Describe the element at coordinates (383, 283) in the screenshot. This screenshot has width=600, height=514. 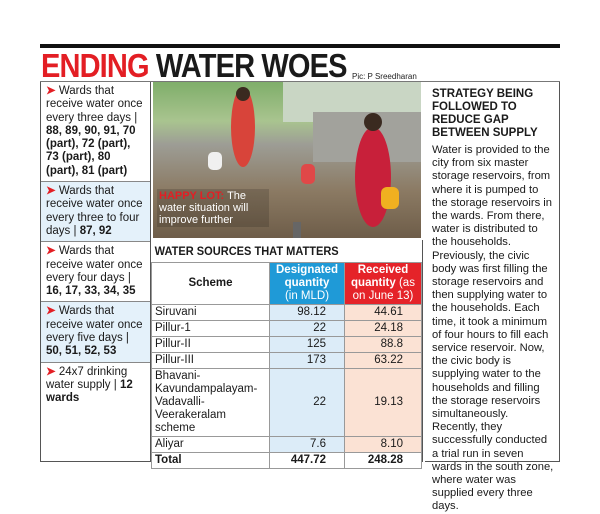
I see `header-received: Received quantity (as on June 13)` at that location.